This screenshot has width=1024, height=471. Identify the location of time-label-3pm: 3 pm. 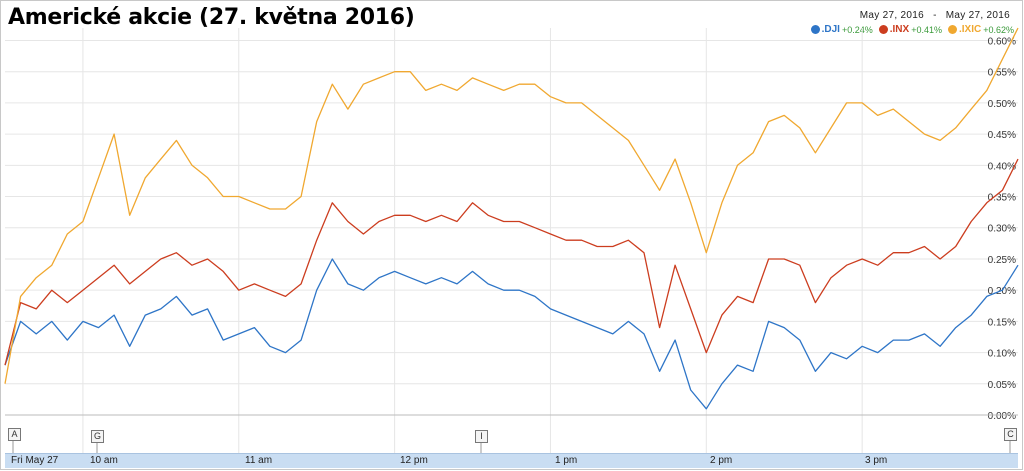
(876, 460).